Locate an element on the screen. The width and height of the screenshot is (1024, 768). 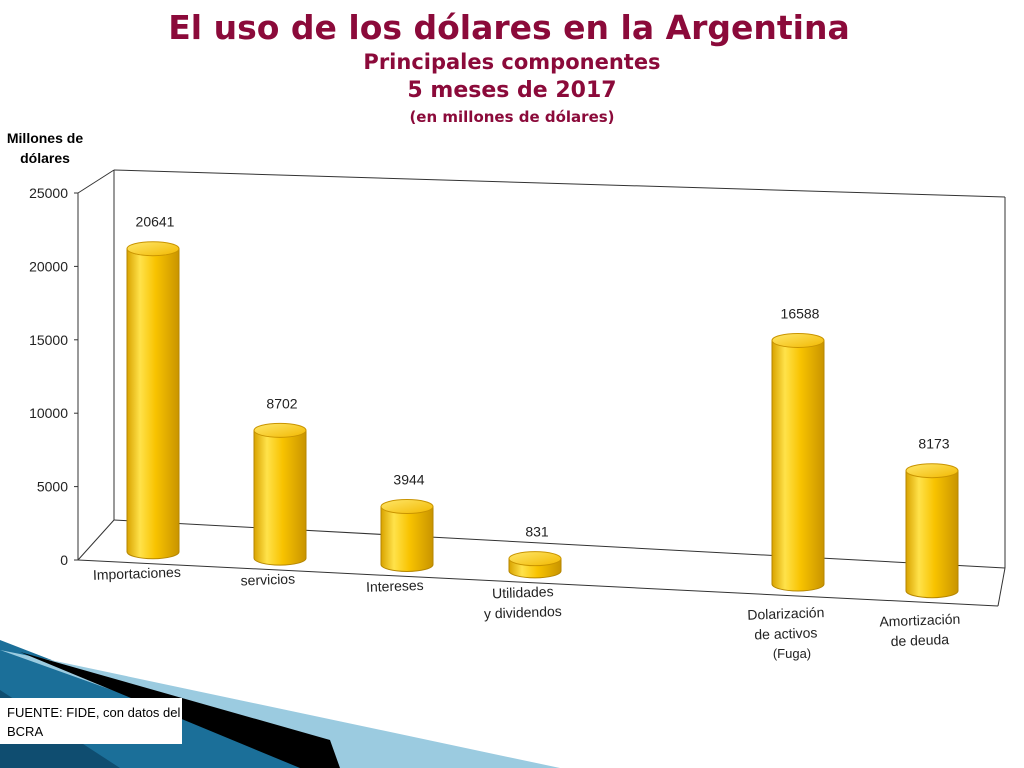
data-label: 8702 is located at coordinates (281, 403).